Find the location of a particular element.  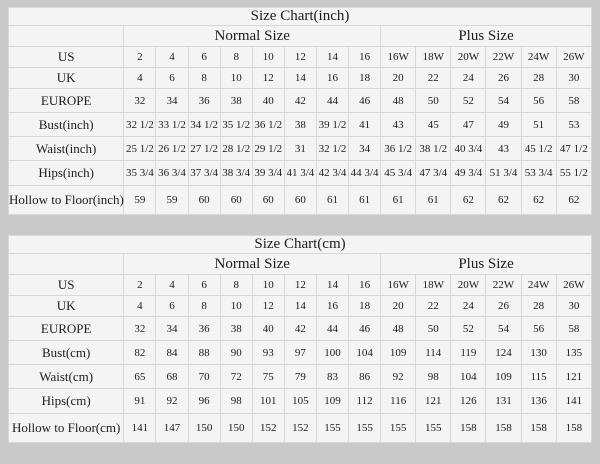

size-cell: 130 is located at coordinates (538, 352).